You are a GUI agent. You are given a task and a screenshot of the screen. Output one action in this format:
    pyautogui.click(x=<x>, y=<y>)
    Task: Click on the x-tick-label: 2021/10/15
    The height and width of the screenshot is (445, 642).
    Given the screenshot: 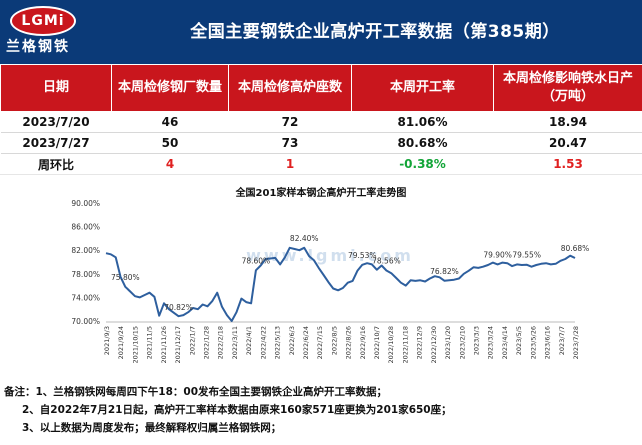 What is the action you would take?
    pyautogui.click(x=135, y=344)
    